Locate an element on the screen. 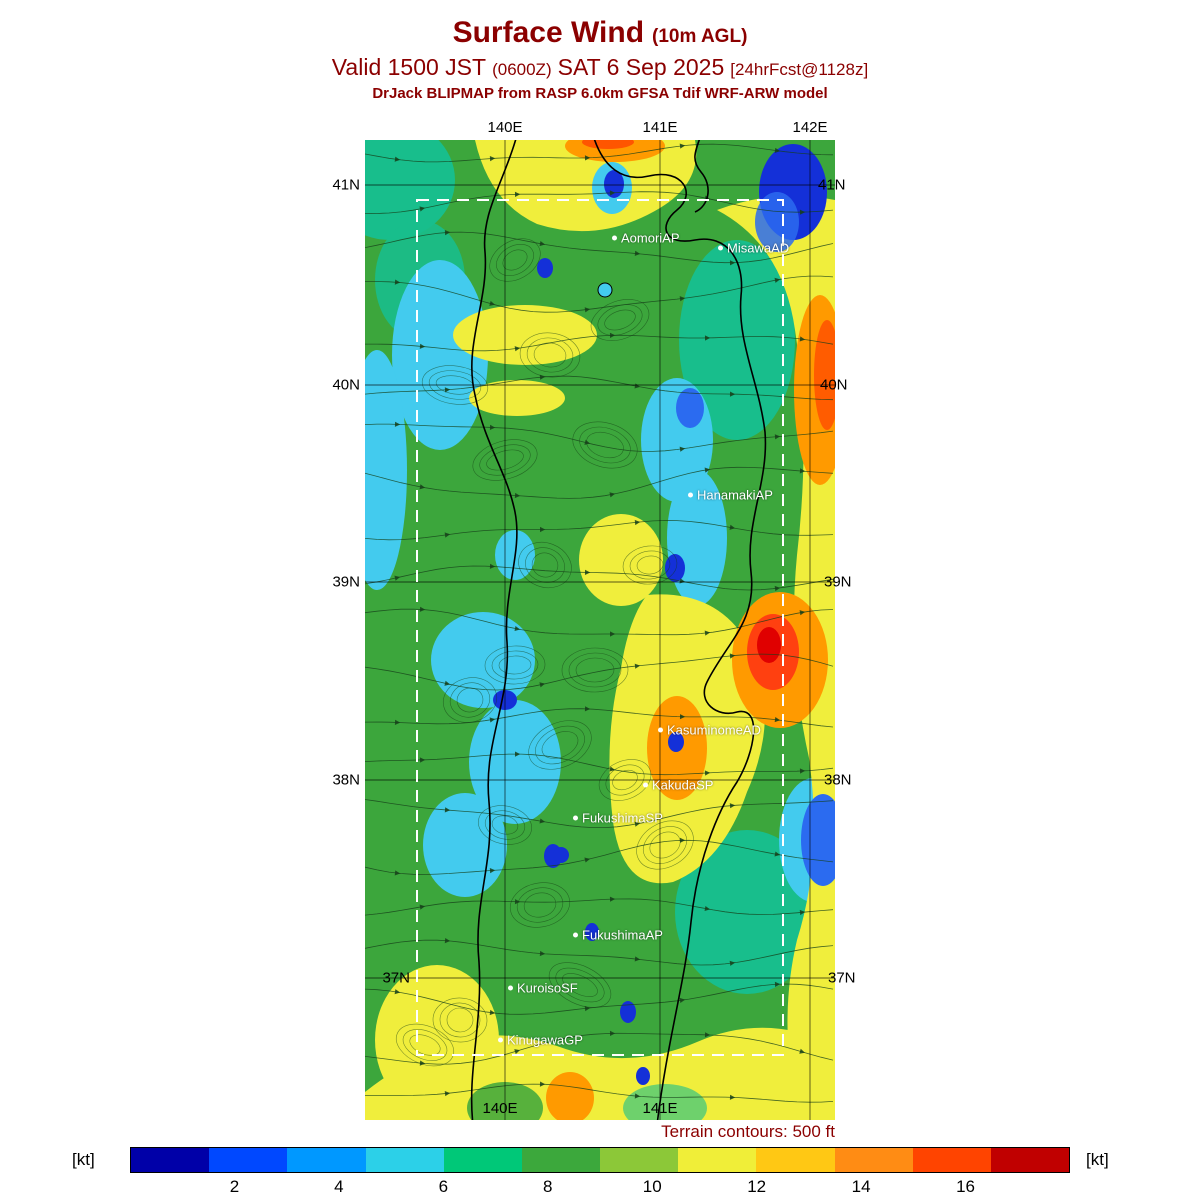 This screenshot has width=1200, height=1200. coastline-shimokita is located at coordinates (701, 176).